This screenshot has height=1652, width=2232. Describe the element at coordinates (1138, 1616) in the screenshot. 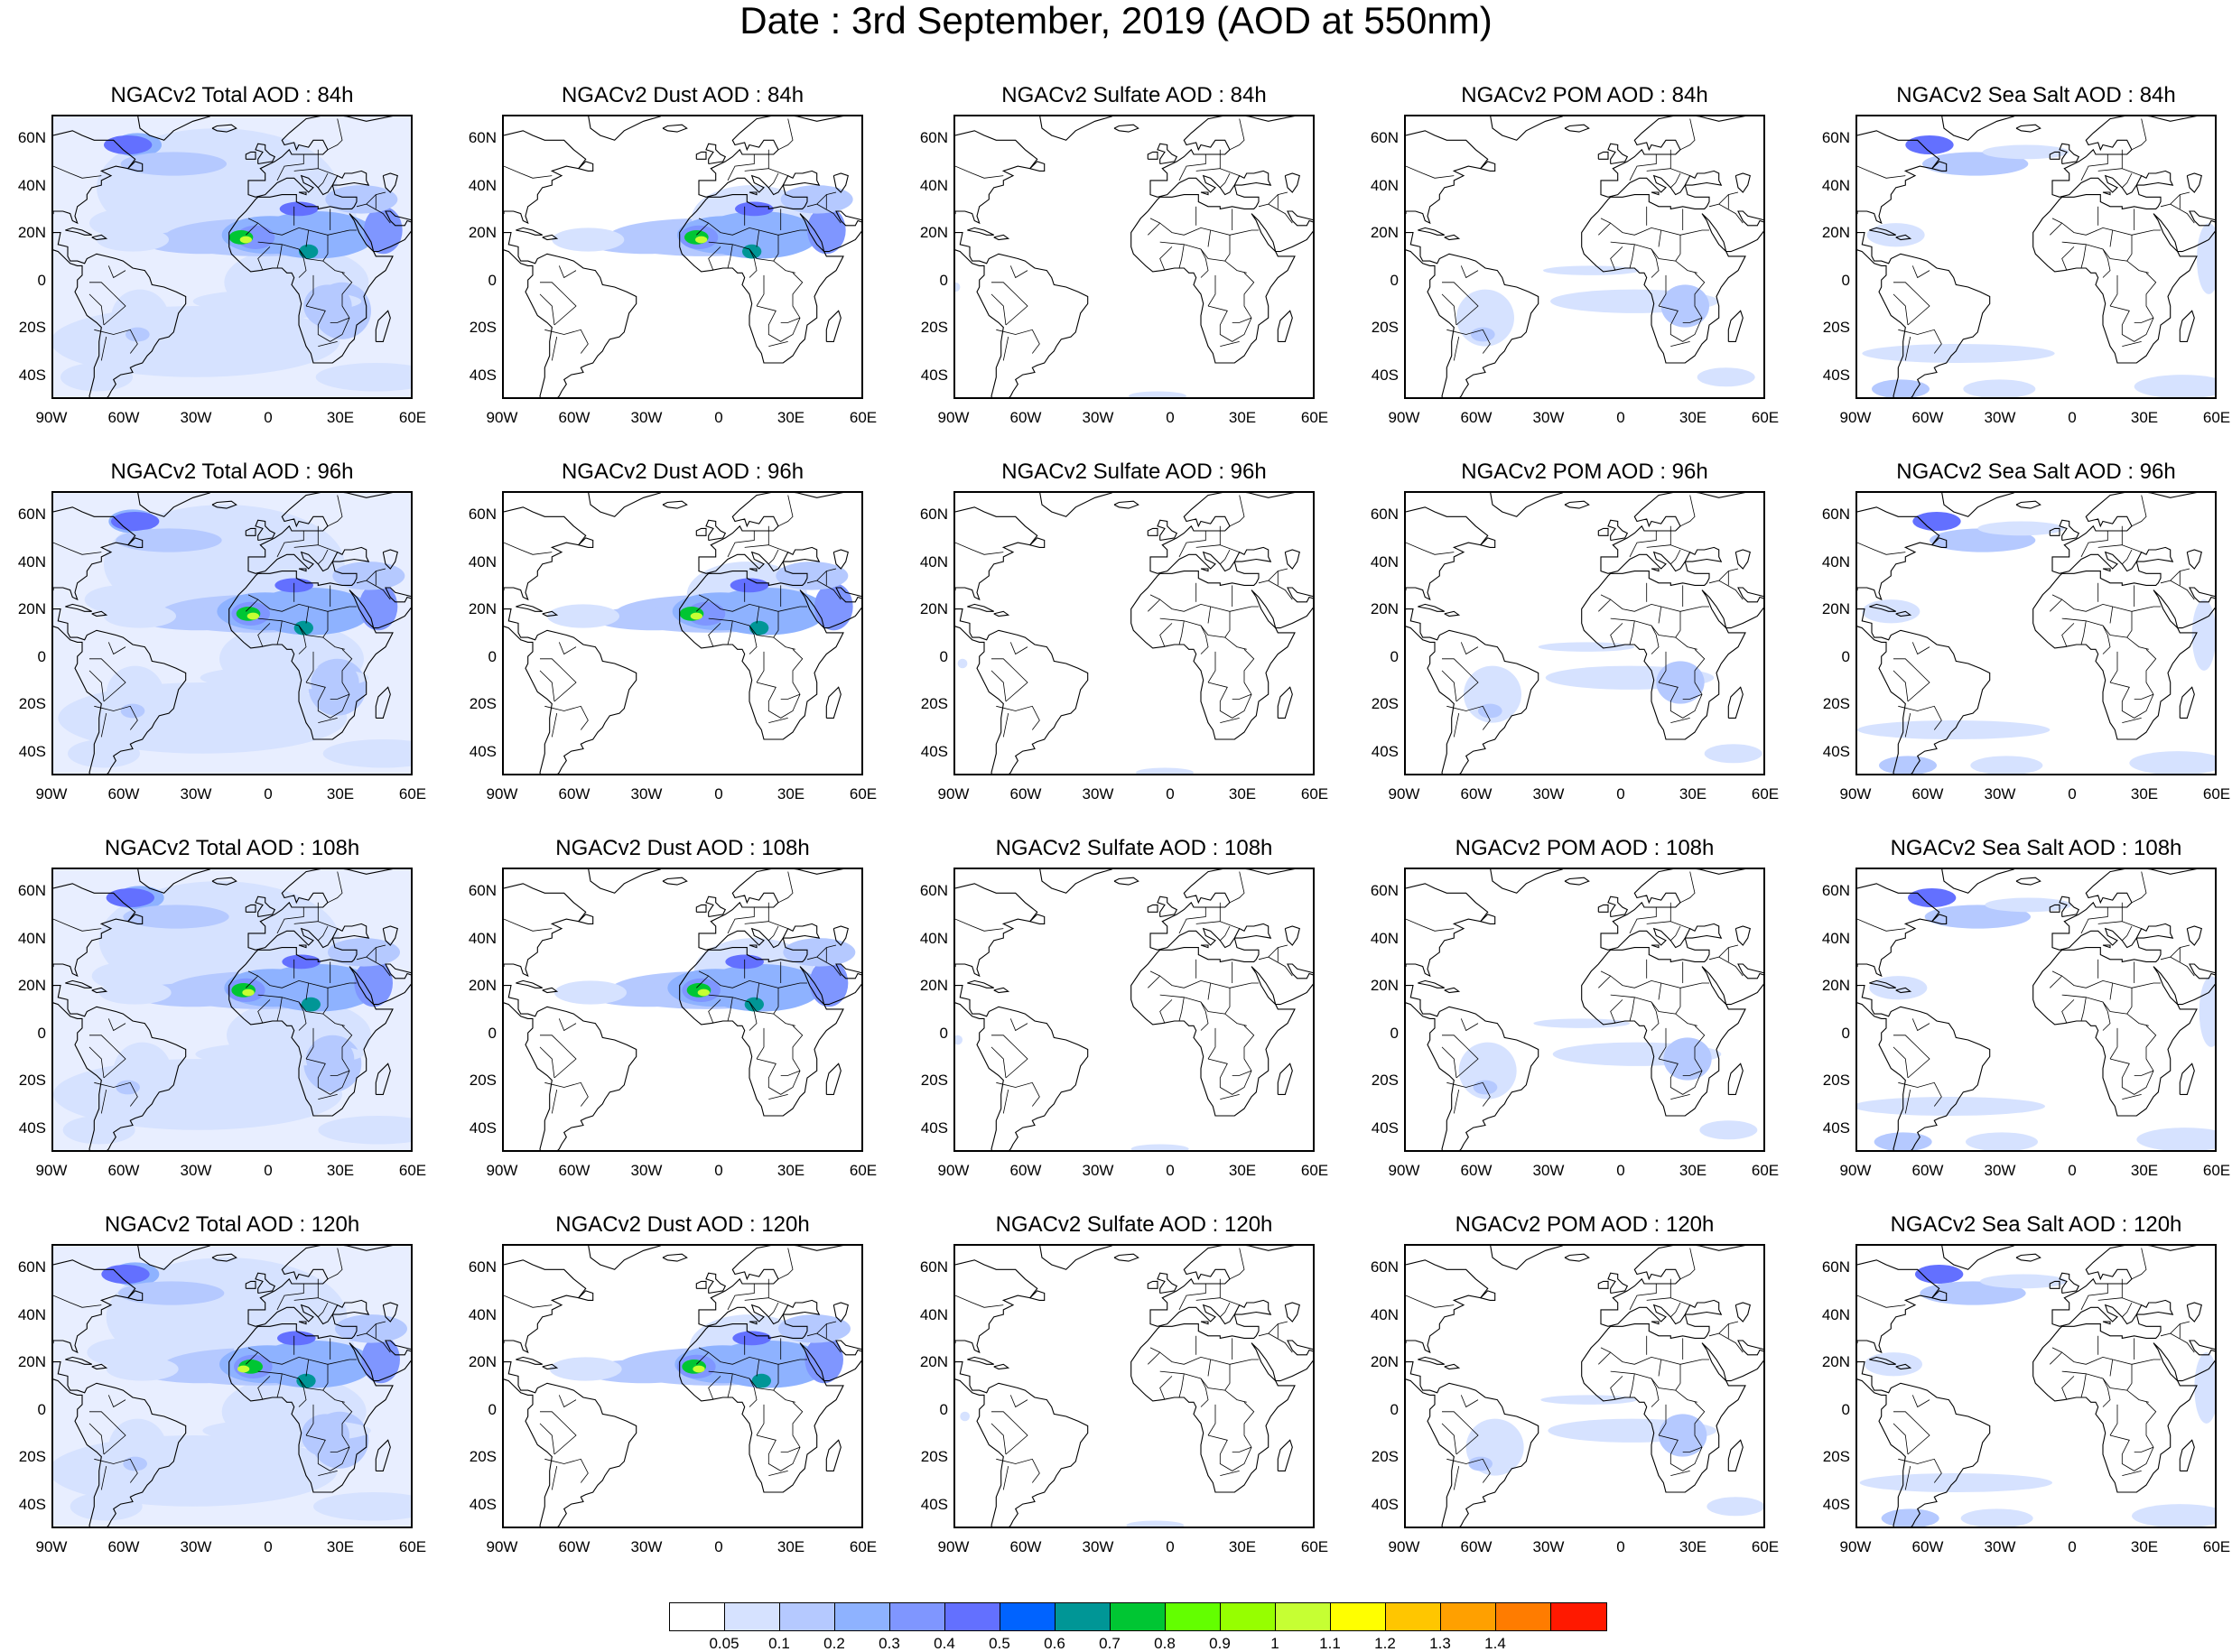

I see `aod-colorbar` at that location.